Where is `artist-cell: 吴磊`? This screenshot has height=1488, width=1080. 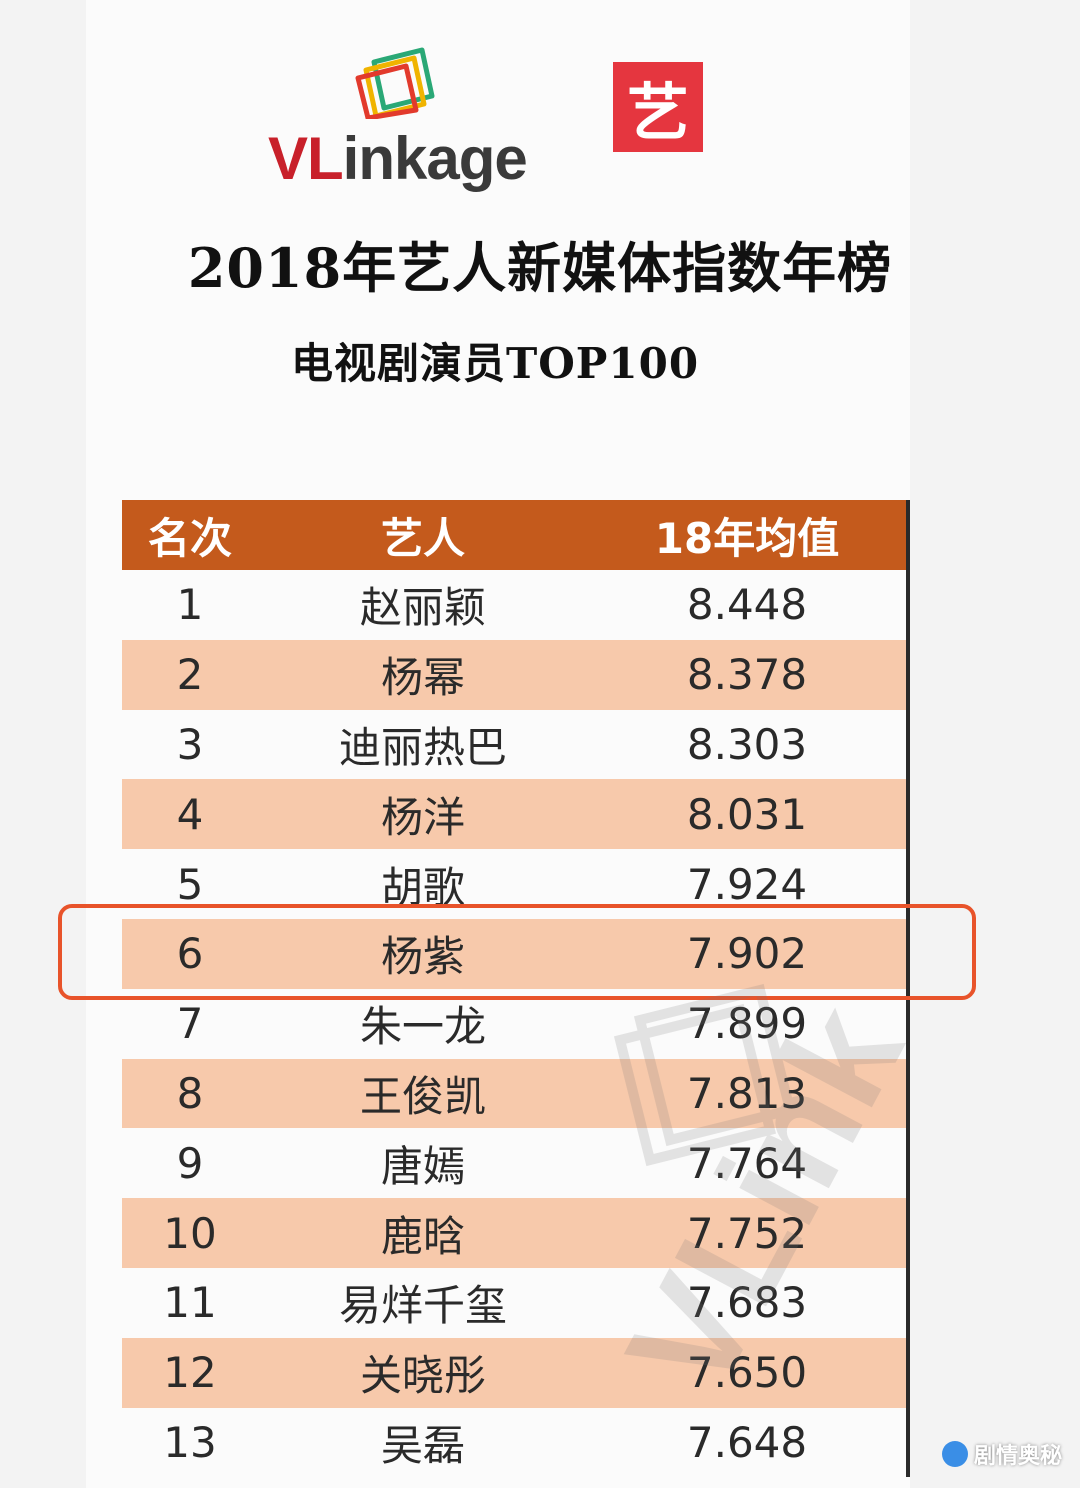
artist-cell: 吴磊 is located at coordinates (422, 1445).